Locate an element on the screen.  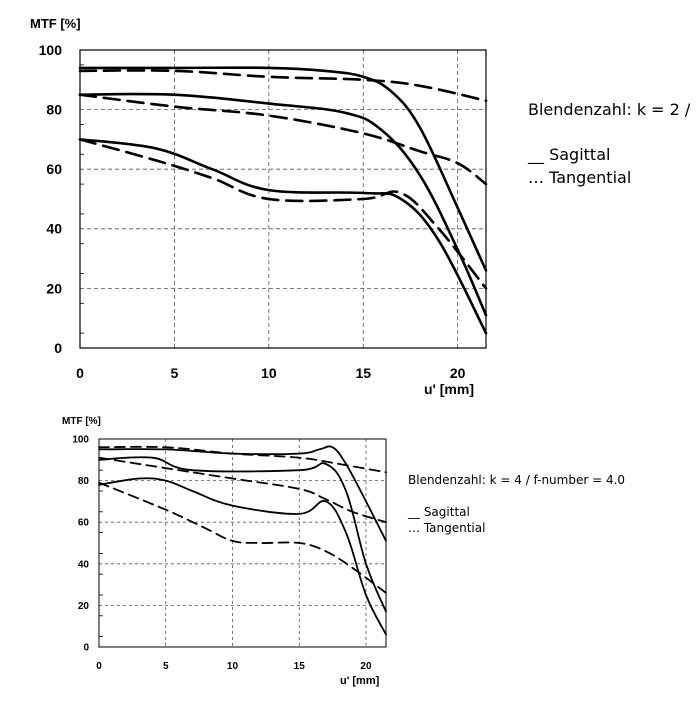
legend-title: Blendenzahl: k = 2 / is located at coordinates (609, 109).